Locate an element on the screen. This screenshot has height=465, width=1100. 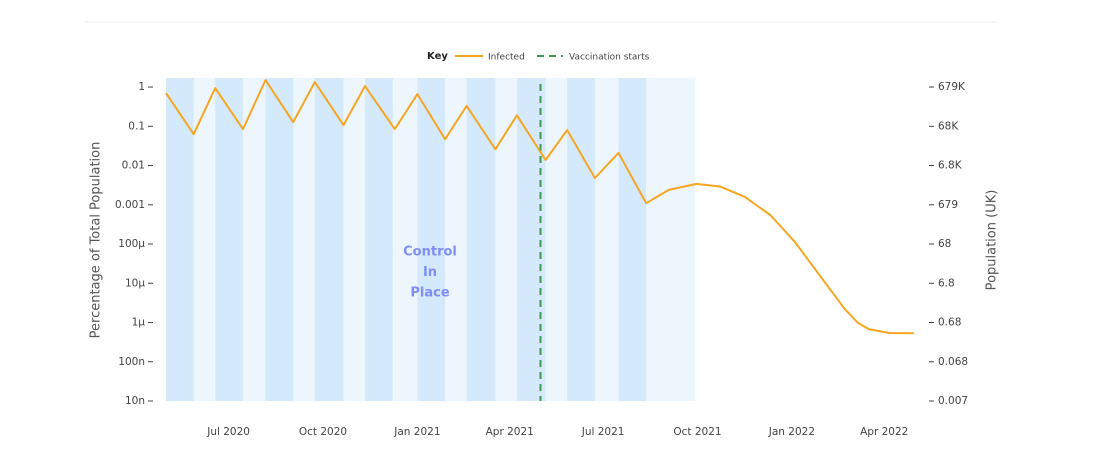
legend-title: Key is located at coordinates (437, 56).